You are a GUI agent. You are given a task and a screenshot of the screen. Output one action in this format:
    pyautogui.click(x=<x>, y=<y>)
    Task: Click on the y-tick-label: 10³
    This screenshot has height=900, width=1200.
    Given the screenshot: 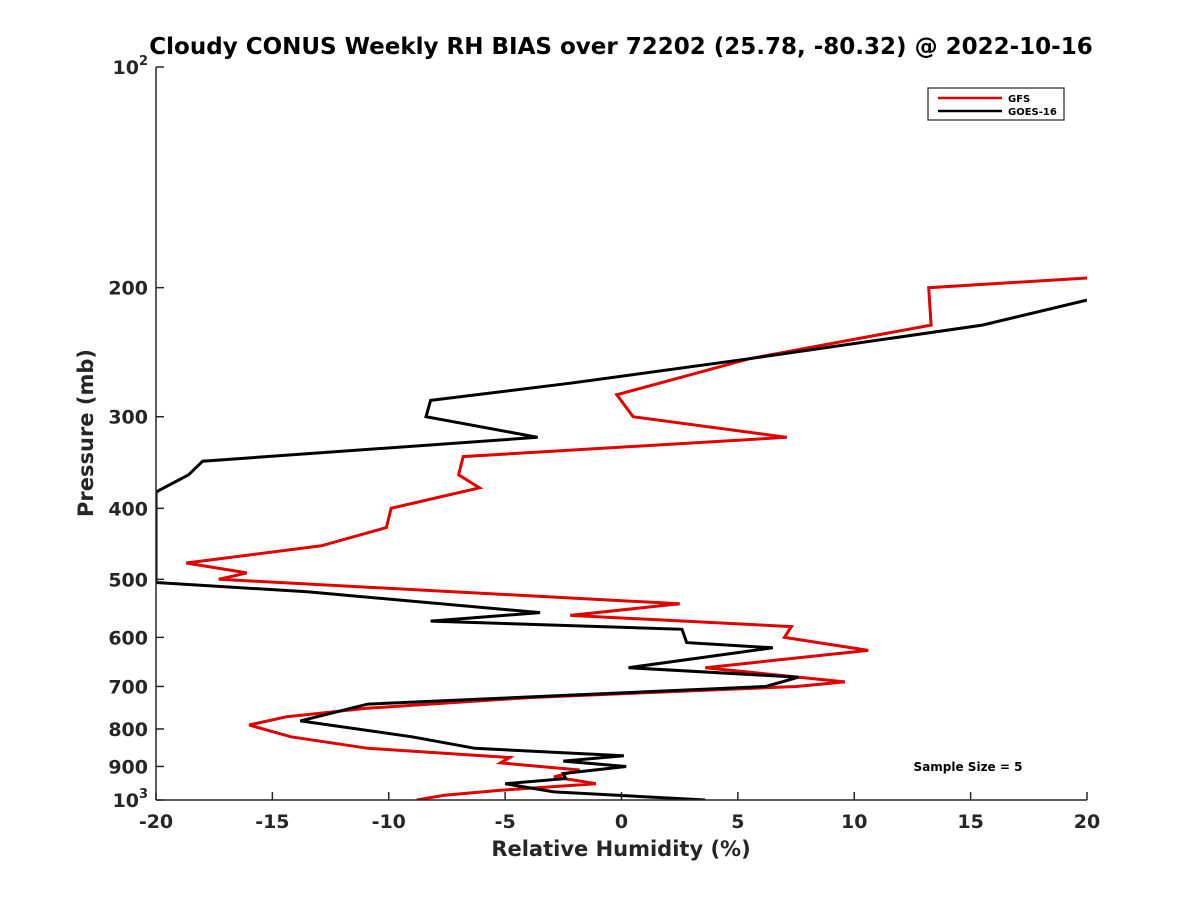 What is the action you would take?
    pyautogui.click(x=131, y=799)
    